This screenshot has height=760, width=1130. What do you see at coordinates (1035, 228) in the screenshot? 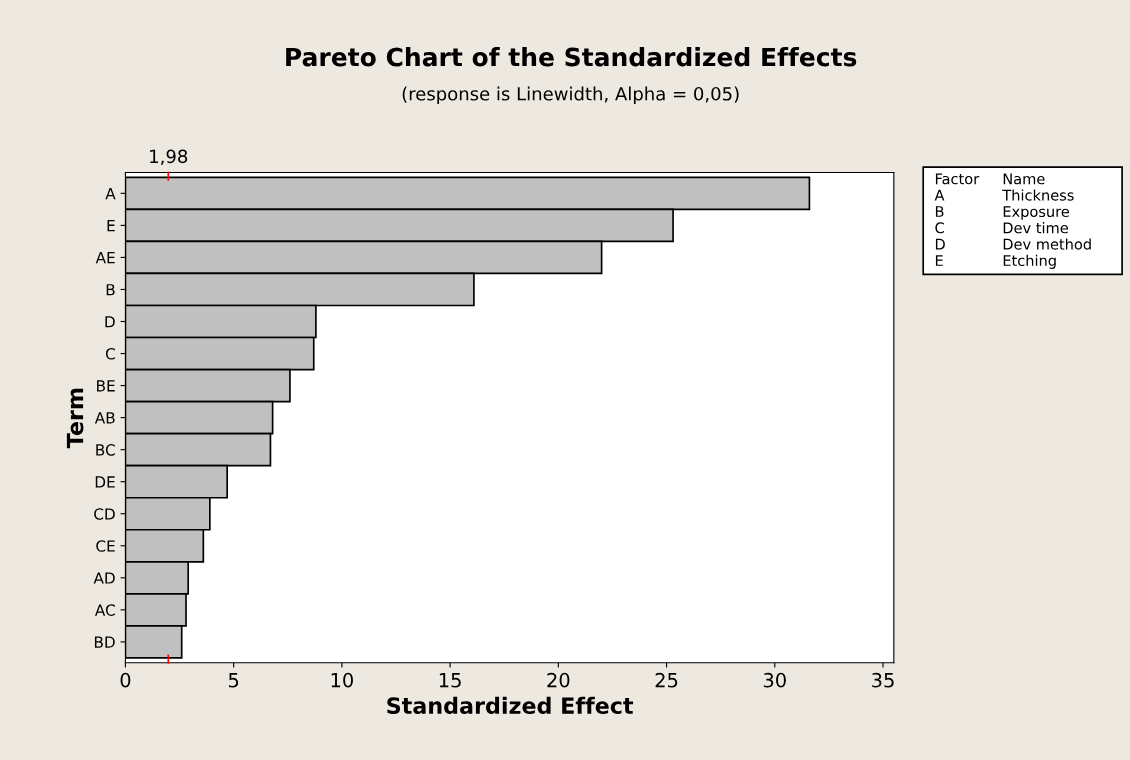
I see `text: Dev time` at bounding box center [1035, 228].